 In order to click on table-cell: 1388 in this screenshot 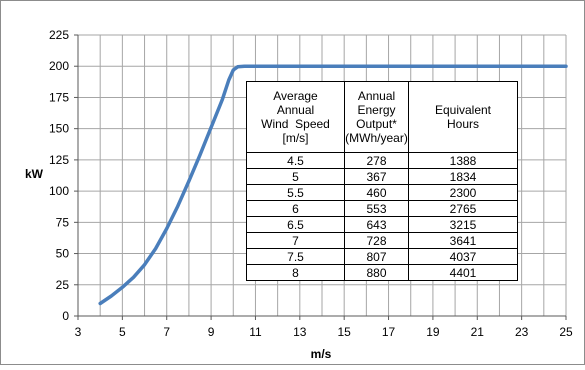, I will do `click(463, 160)`.